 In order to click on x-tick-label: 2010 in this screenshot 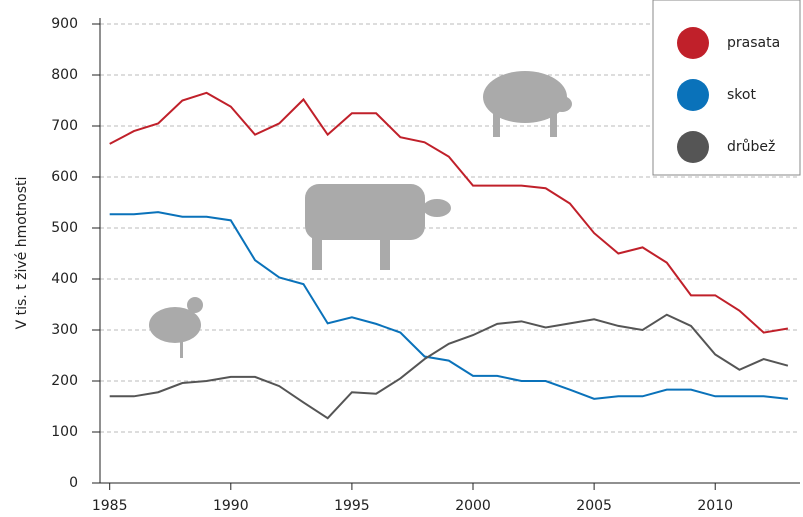, I will do `click(715, 506)`.